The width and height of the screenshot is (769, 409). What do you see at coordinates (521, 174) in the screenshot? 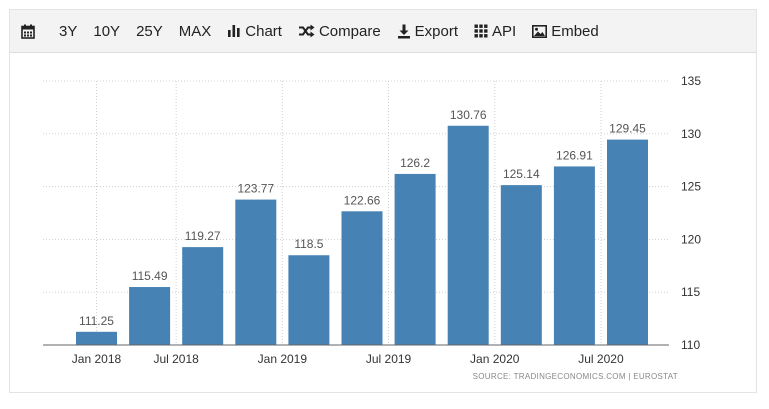
I see `data-label: 125.14` at bounding box center [521, 174].